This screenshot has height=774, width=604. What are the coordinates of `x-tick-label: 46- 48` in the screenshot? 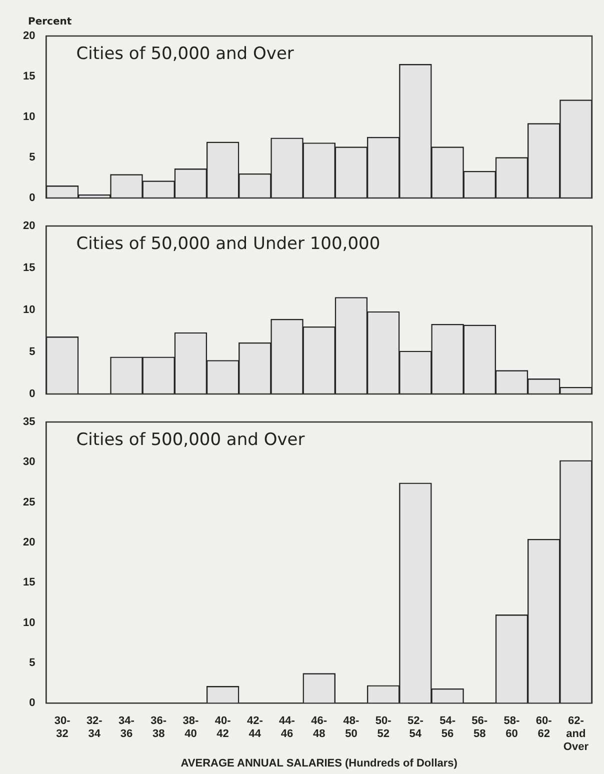 It's located at (319, 727).